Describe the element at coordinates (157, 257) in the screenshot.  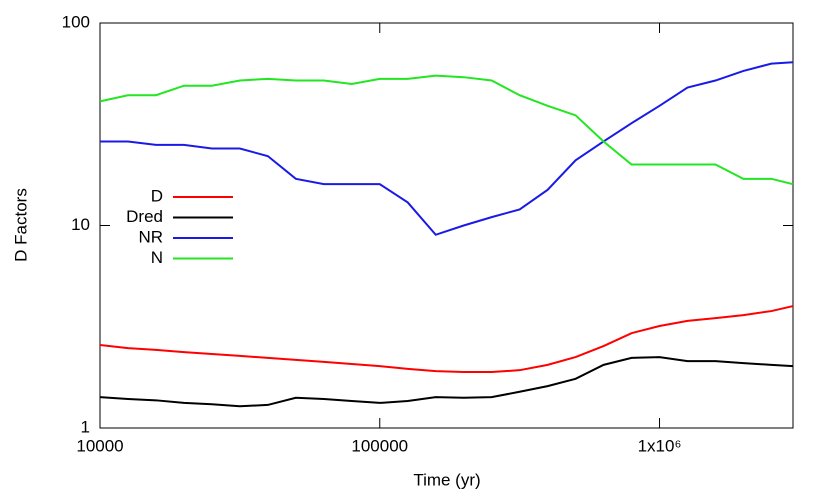
I see `legend-label: N` at that location.